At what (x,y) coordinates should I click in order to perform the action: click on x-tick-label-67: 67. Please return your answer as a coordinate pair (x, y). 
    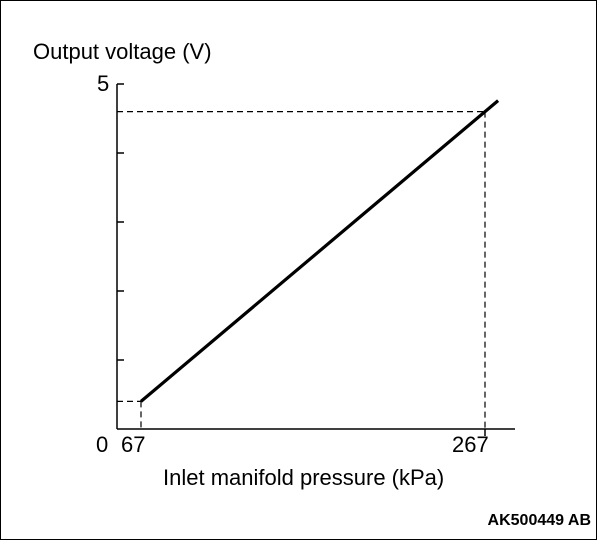
    Looking at the image, I should click on (133, 444).